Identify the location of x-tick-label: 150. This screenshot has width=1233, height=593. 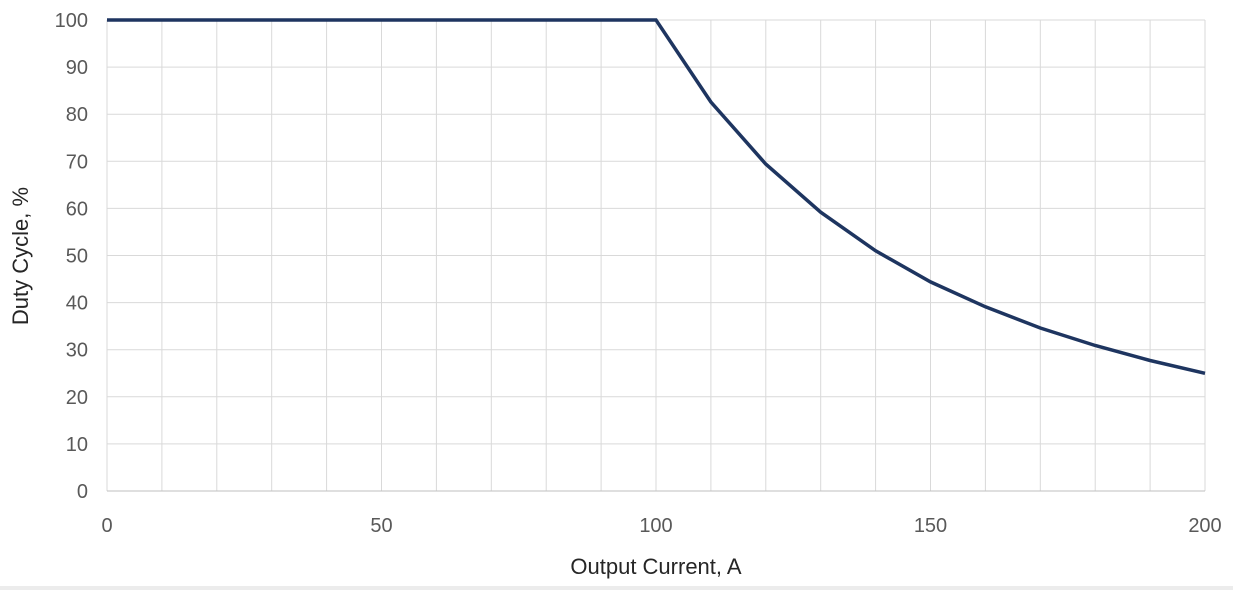
(930, 526).